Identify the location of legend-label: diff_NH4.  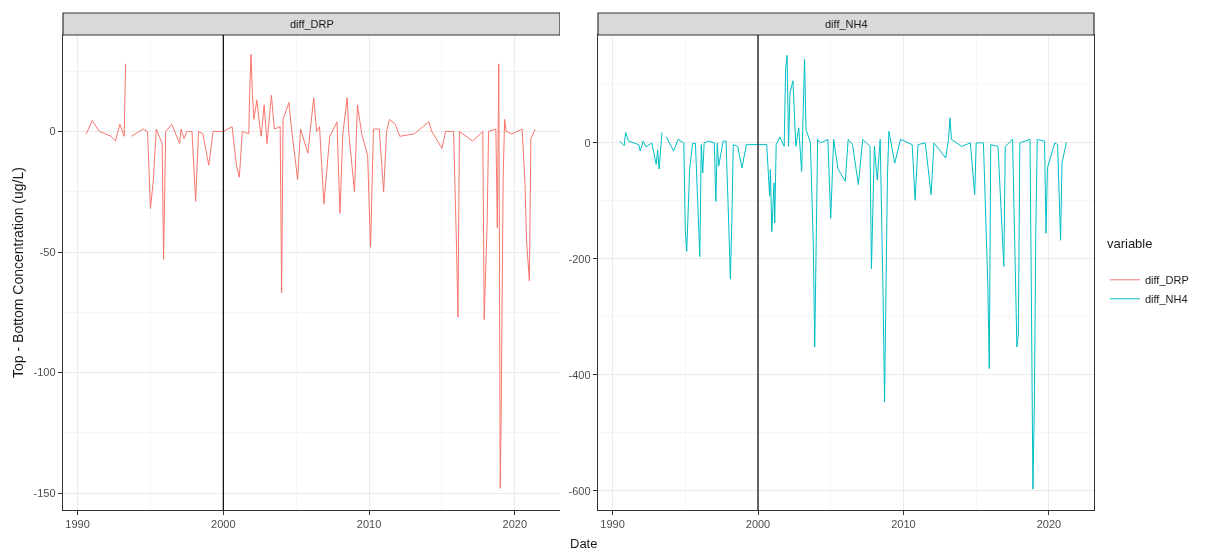
(1166, 299).